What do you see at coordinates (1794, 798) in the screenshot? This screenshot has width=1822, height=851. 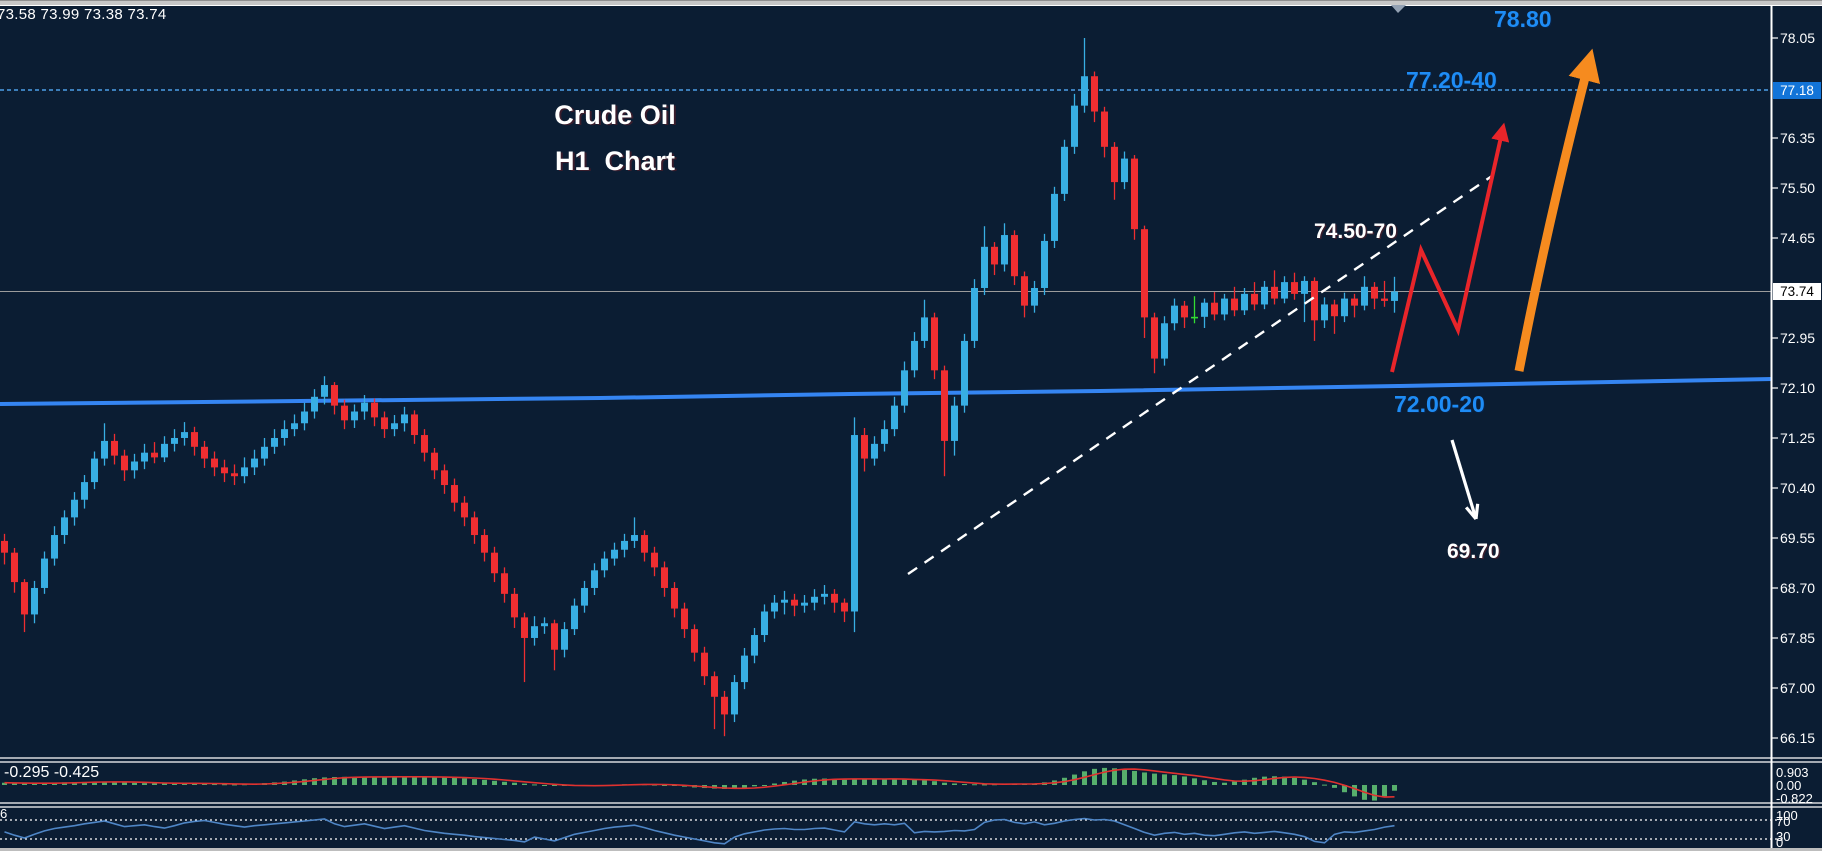 I see `macd-axis-label: -0.822` at bounding box center [1794, 798].